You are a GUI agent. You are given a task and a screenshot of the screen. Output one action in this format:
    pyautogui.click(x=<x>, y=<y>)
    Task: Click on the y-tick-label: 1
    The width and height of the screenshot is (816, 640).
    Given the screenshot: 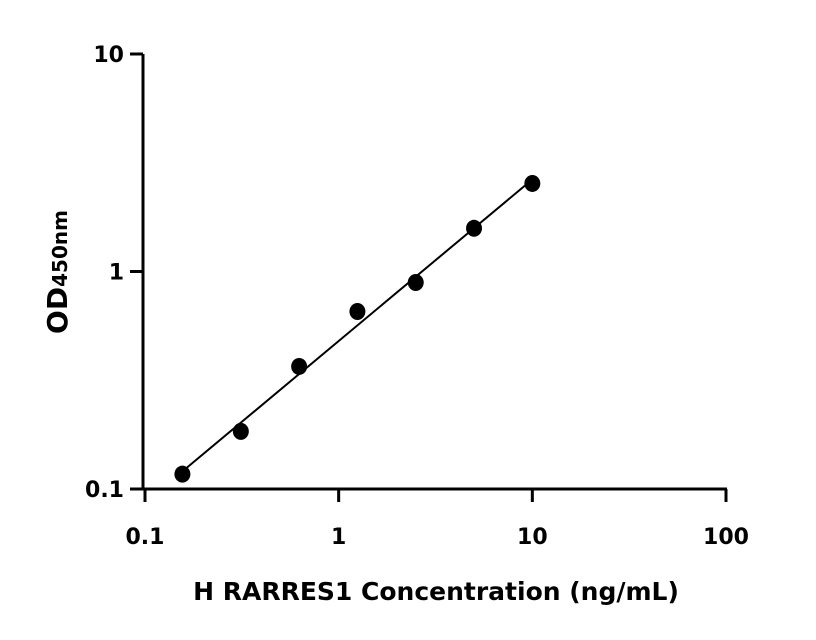 What is the action you would take?
    pyautogui.click(x=116, y=273)
    